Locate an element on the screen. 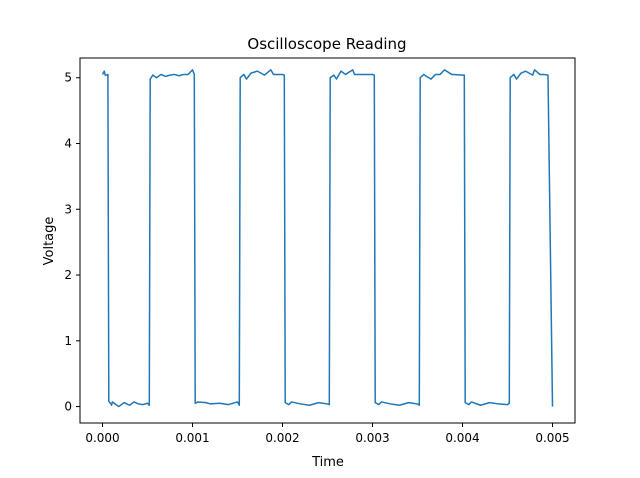 Image resolution: width=640 pixels, height=478 pixels. x-tick-label: 0.005 is located at coordinates (552, 438).